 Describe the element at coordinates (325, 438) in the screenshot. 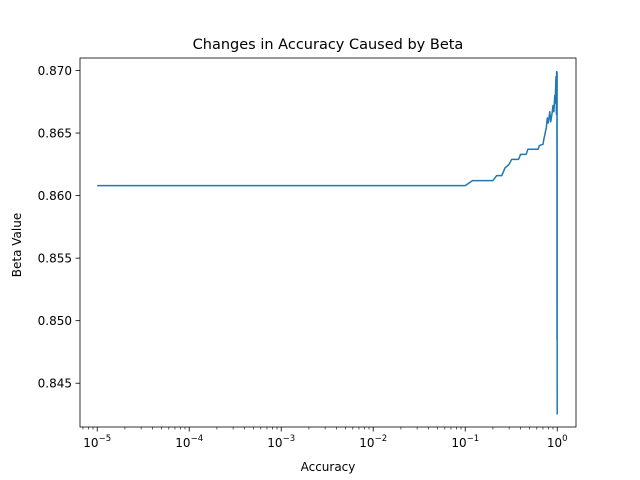

I see `x-axis: 10⁻⁵ 10⁻⁴ 10⁻³ 10⁻² 10⁻¹ 10⁰` at that location.